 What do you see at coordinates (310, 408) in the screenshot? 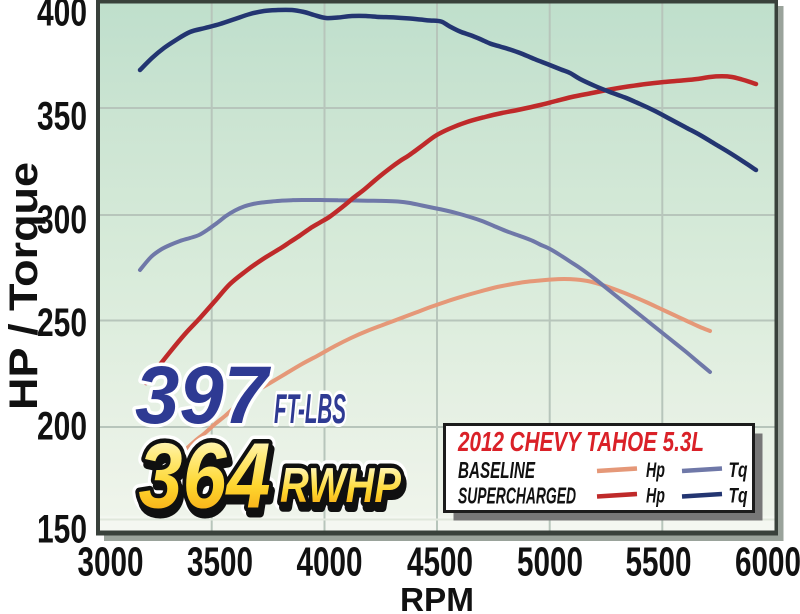
I see `svg-text: FT-LBS` at bounding box center [310, 408].